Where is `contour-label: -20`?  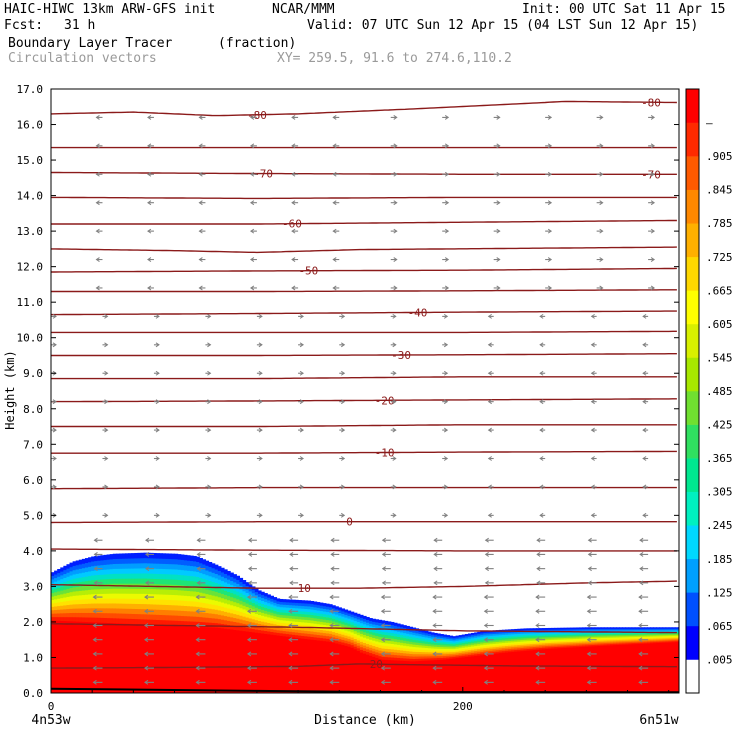
contour-label: -20 is located at coordinates (385, 400).